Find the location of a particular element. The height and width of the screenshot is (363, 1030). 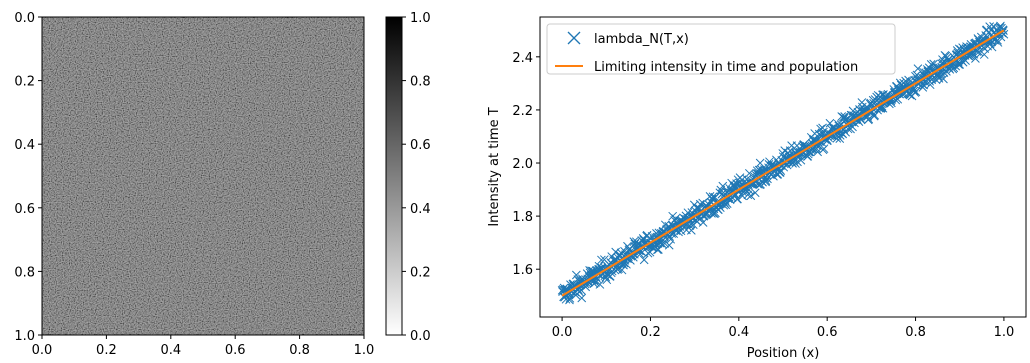

scatter-y-tick-label: 2.4 is located at coordinates (522, 58).